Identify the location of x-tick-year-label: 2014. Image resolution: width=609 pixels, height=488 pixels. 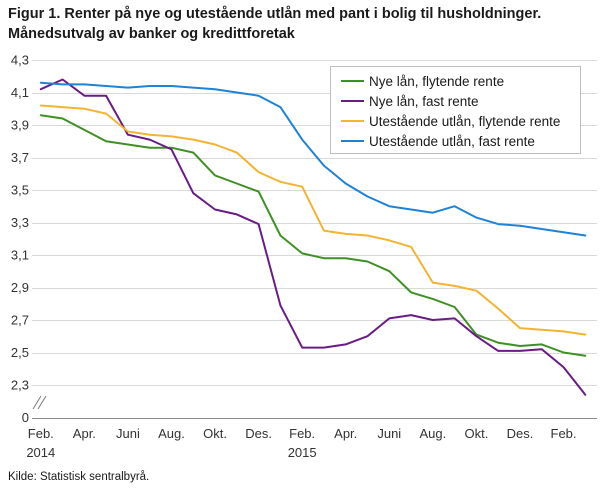
(40, 452).